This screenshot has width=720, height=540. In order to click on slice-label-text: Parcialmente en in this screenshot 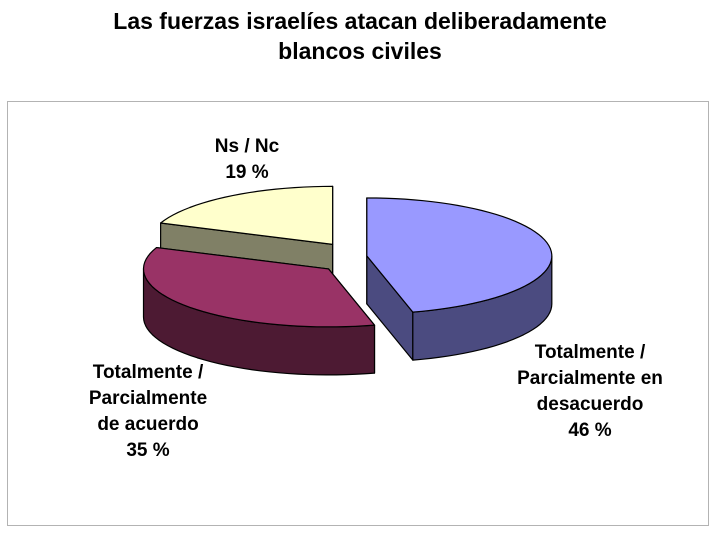, I will do `click(590, 378)`.